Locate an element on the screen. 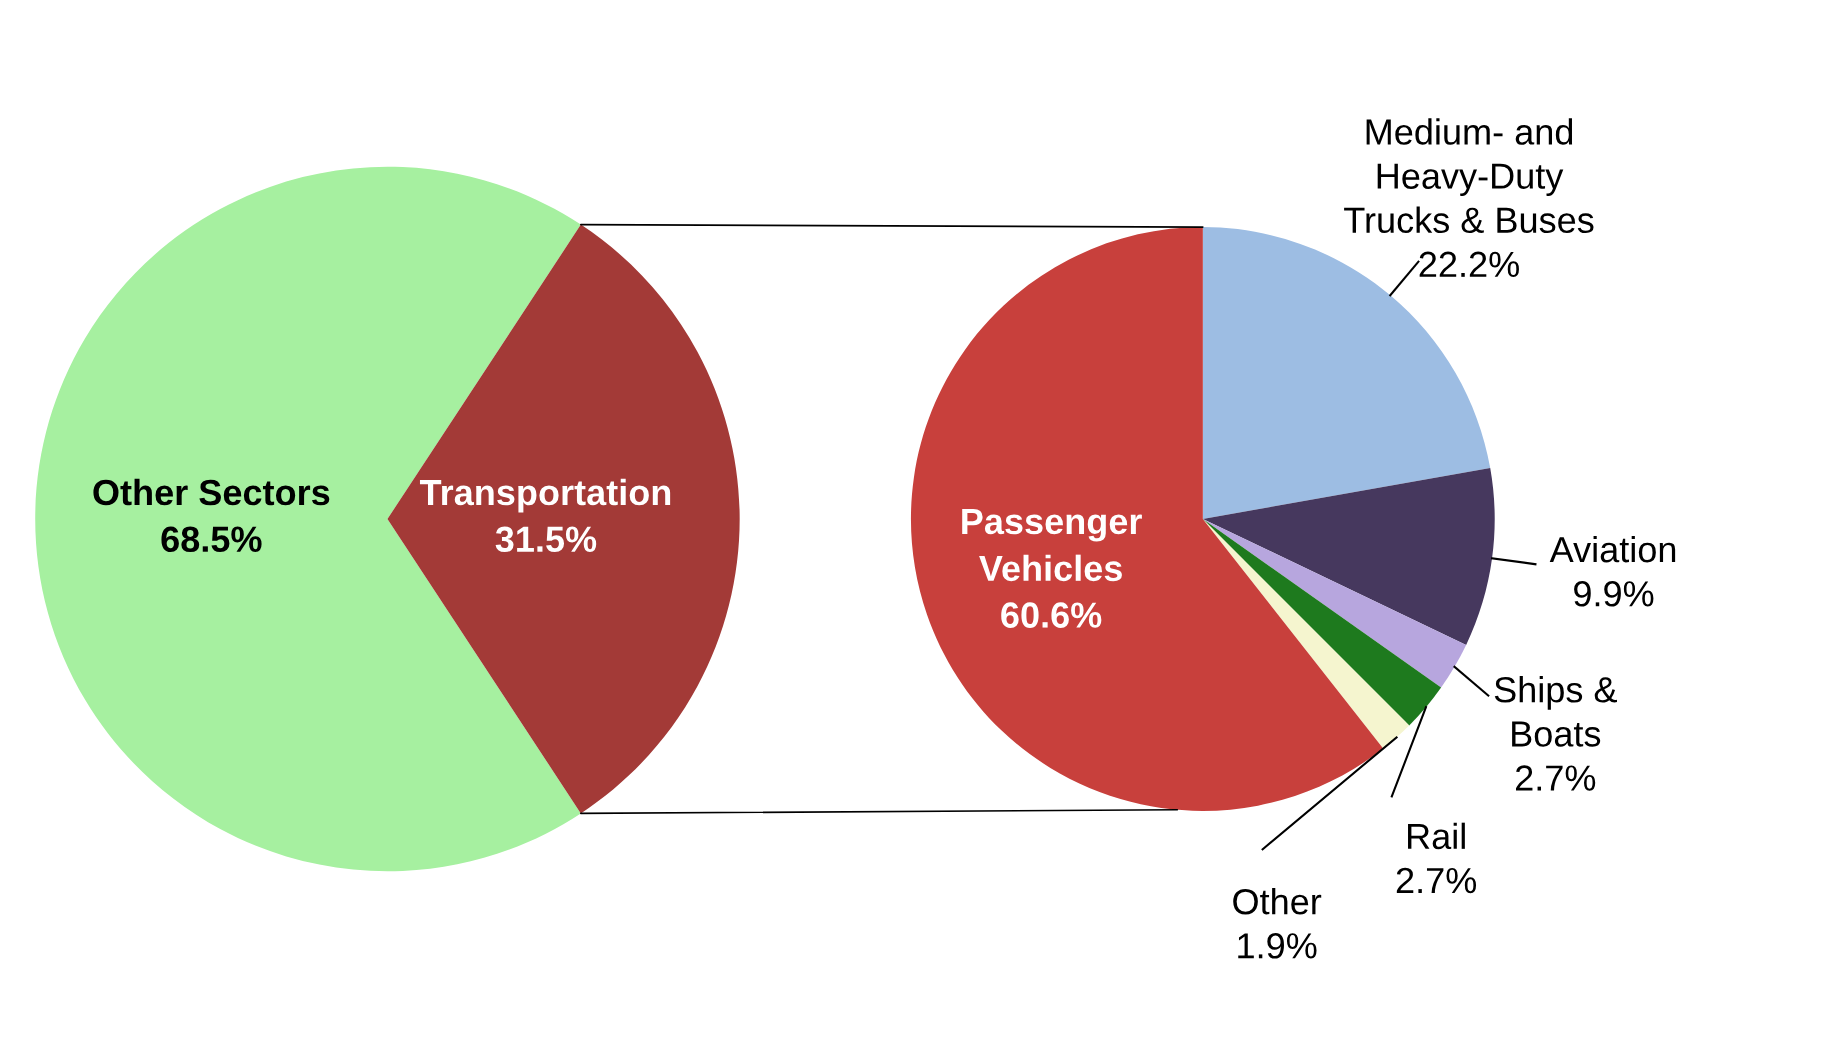  slice-label: Other Sectors is located at coordinates (211, 492).